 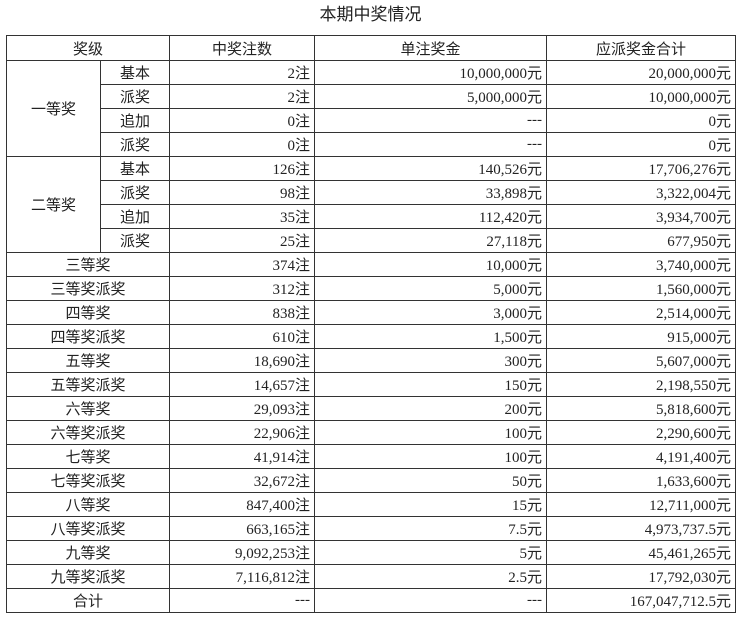 I want to click on table-row: 六等奖 29,093注 200元 5,818,600元, so click(x=371, y=408).